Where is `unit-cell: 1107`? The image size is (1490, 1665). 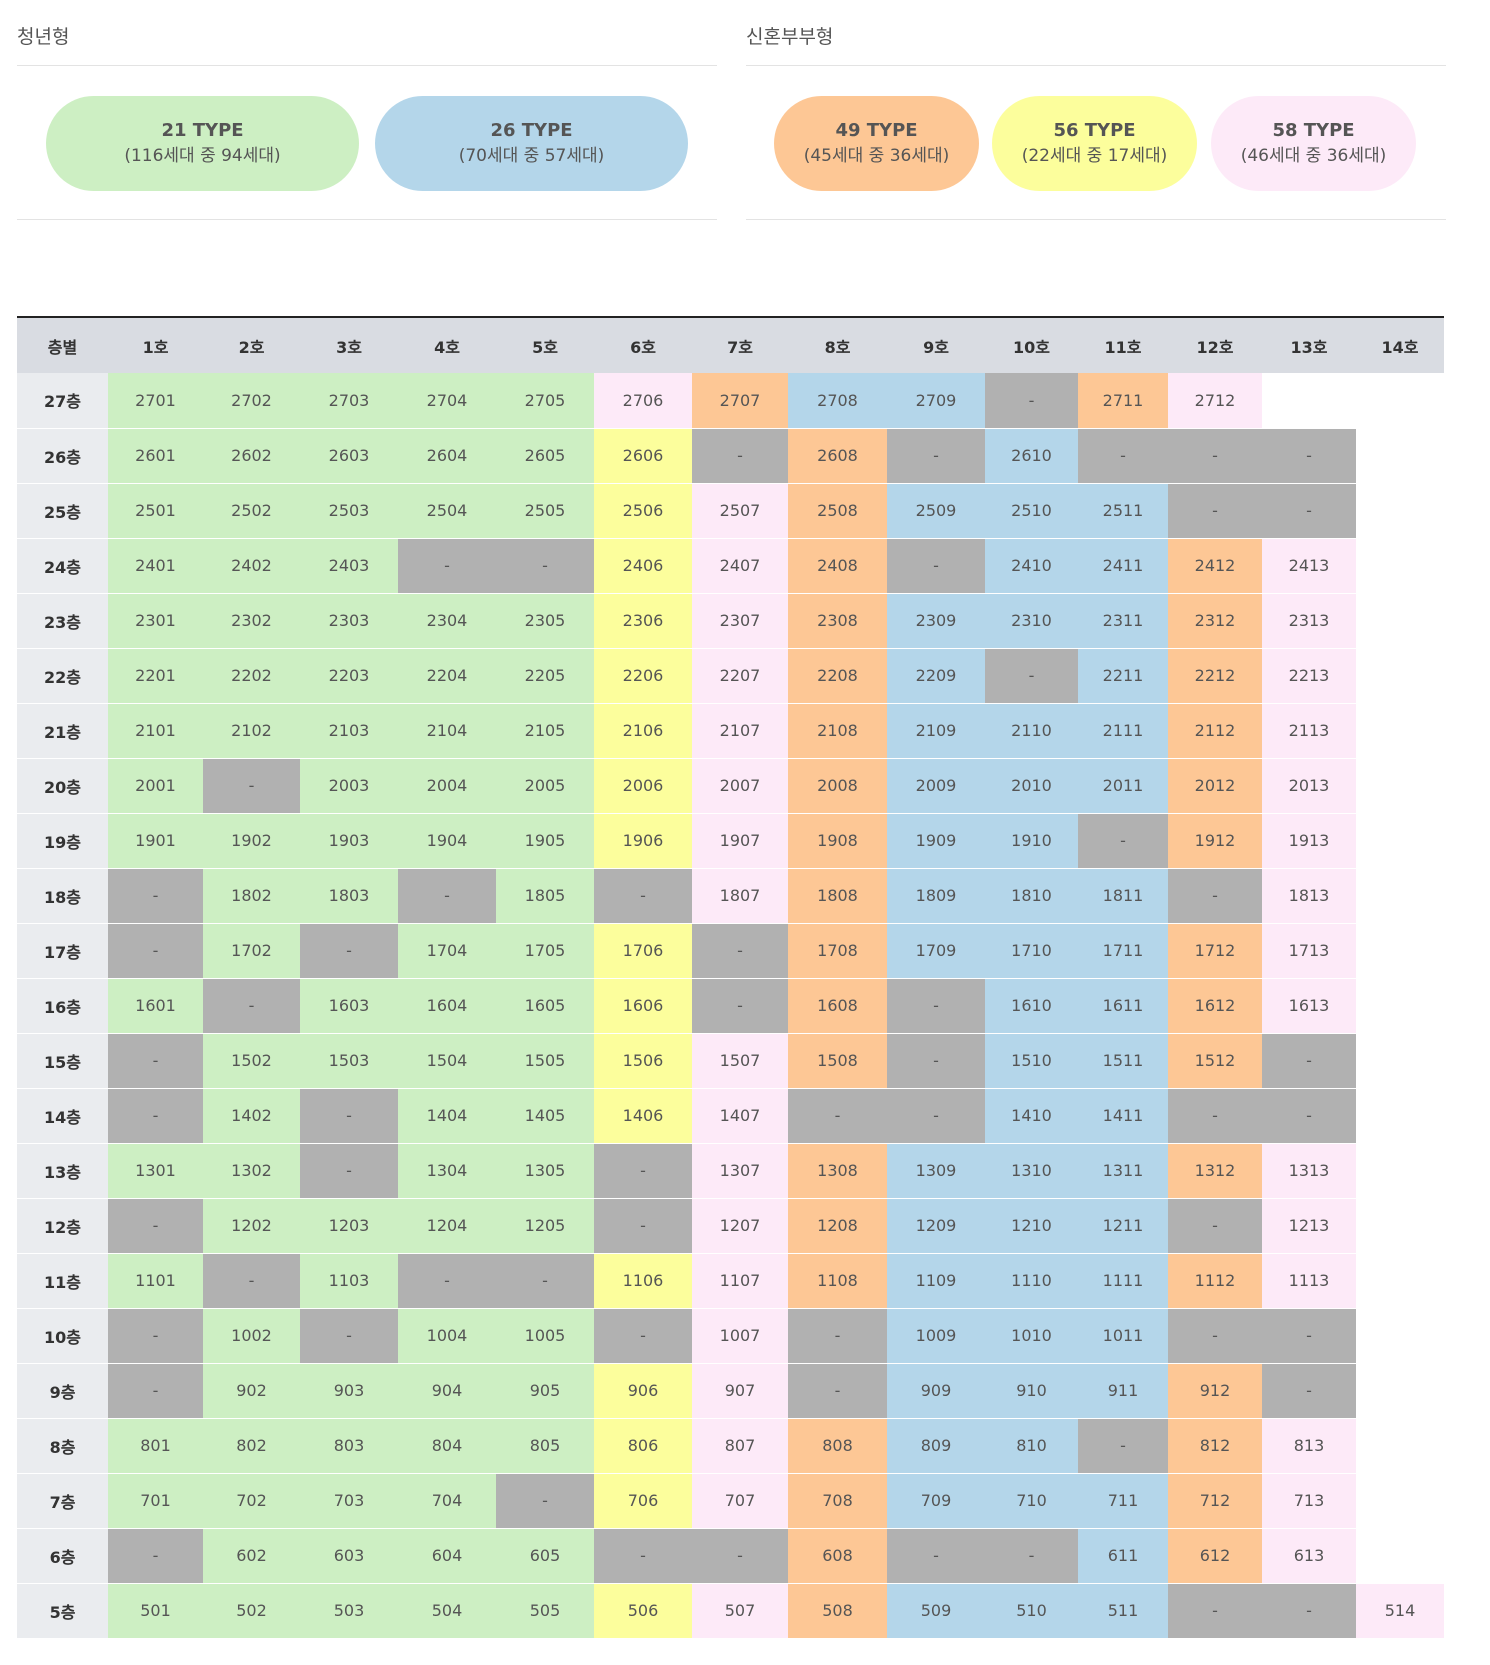
unit-cell: 1107 is located at coordinates (740, 1281).